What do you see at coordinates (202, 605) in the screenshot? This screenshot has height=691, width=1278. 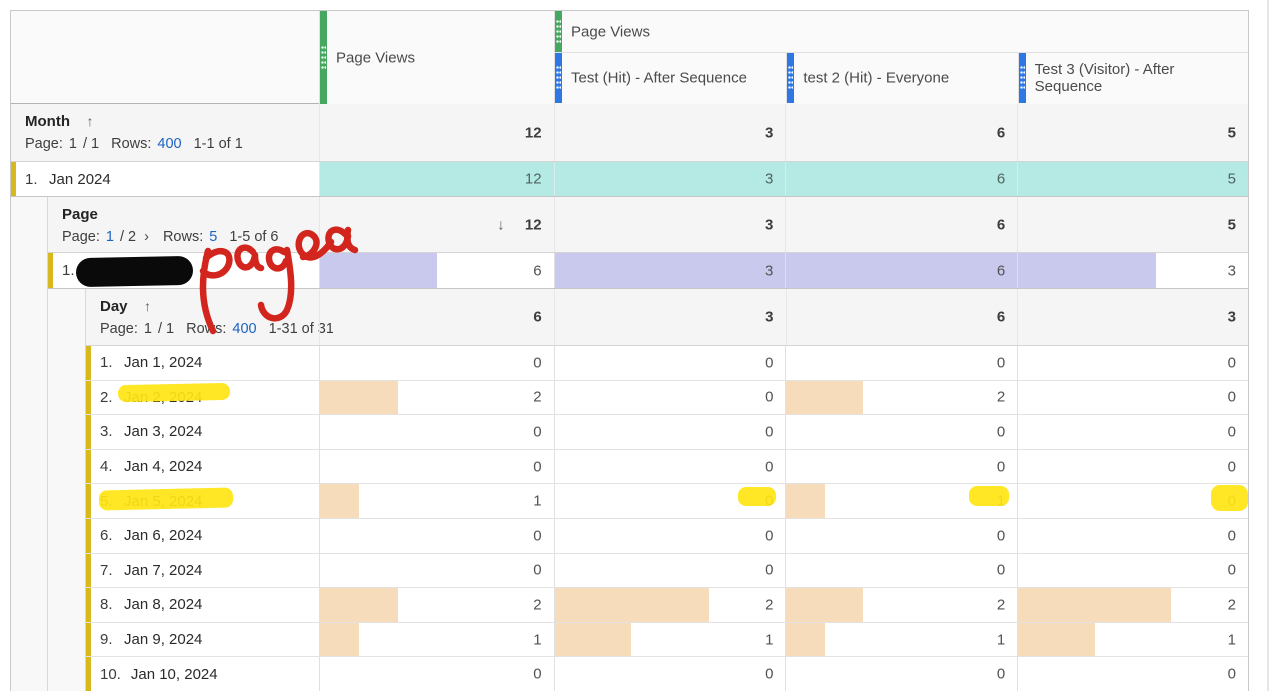 I see `row-label-cell: 8. Jan 8, 2024` at bounding box center [202, 605].